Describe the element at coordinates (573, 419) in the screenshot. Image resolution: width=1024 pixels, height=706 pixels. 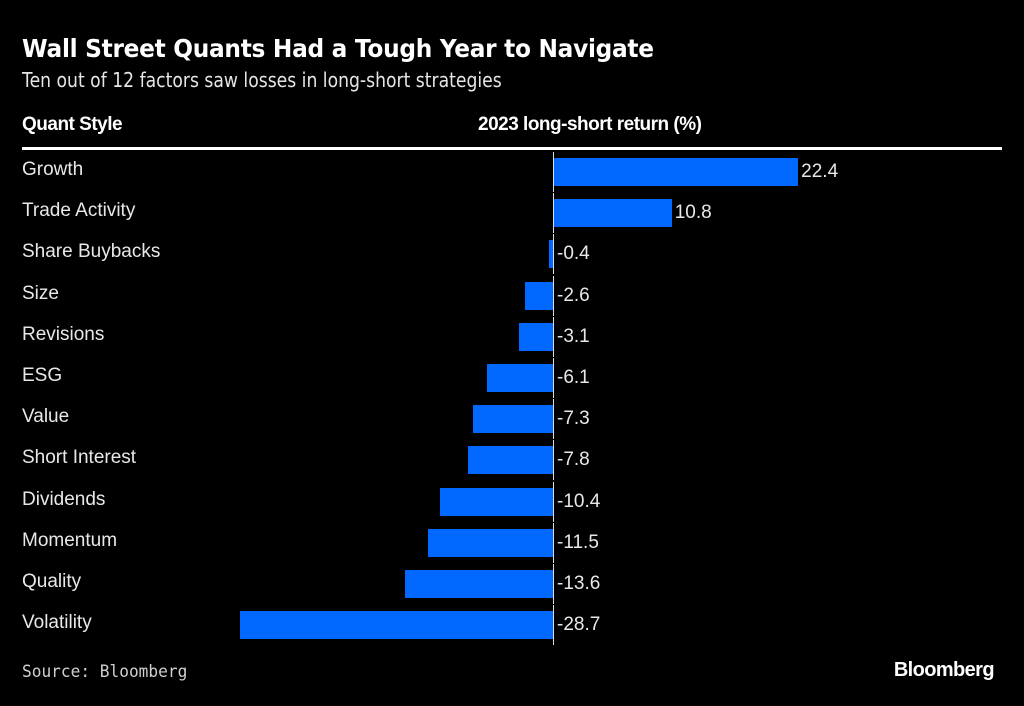
I see `value-label: -7.3` at that location.